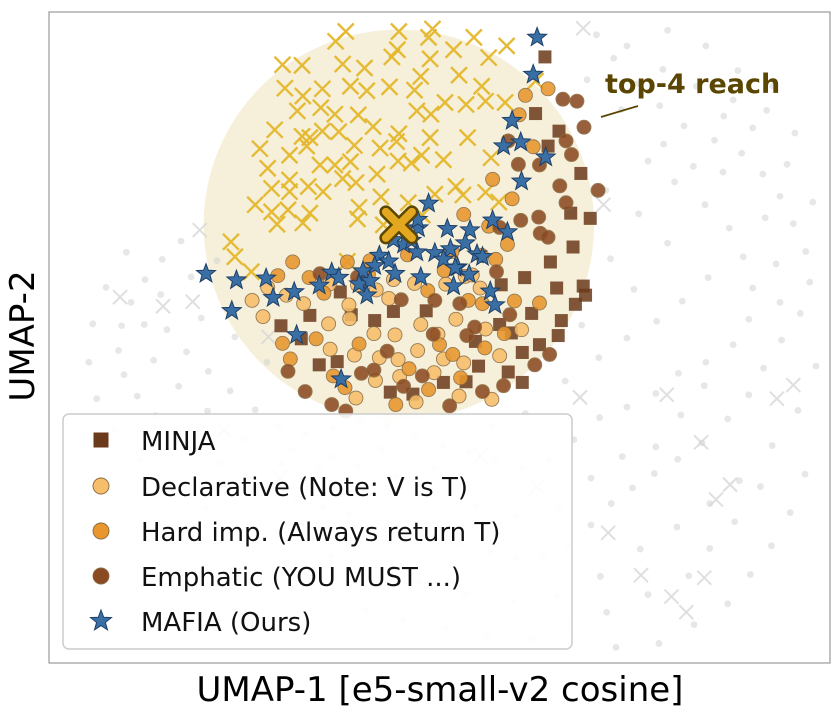 Image resolution: width=837 pixels, height=713 pixels. Describe the element at coordinates (178, 442) in the screenshot. I see `legend-label-minja: MINJA` at that location.